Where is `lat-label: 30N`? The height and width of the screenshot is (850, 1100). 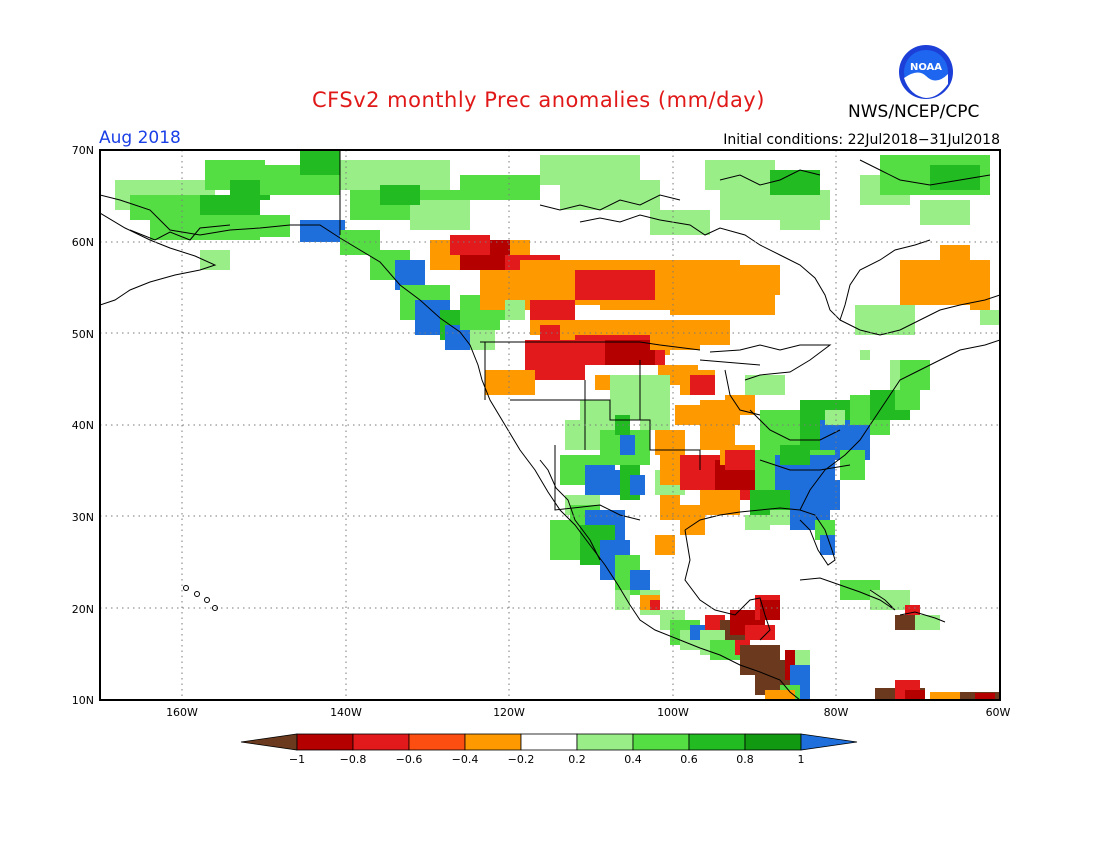 lat-label: 30N is located at coordinates (83, 517).